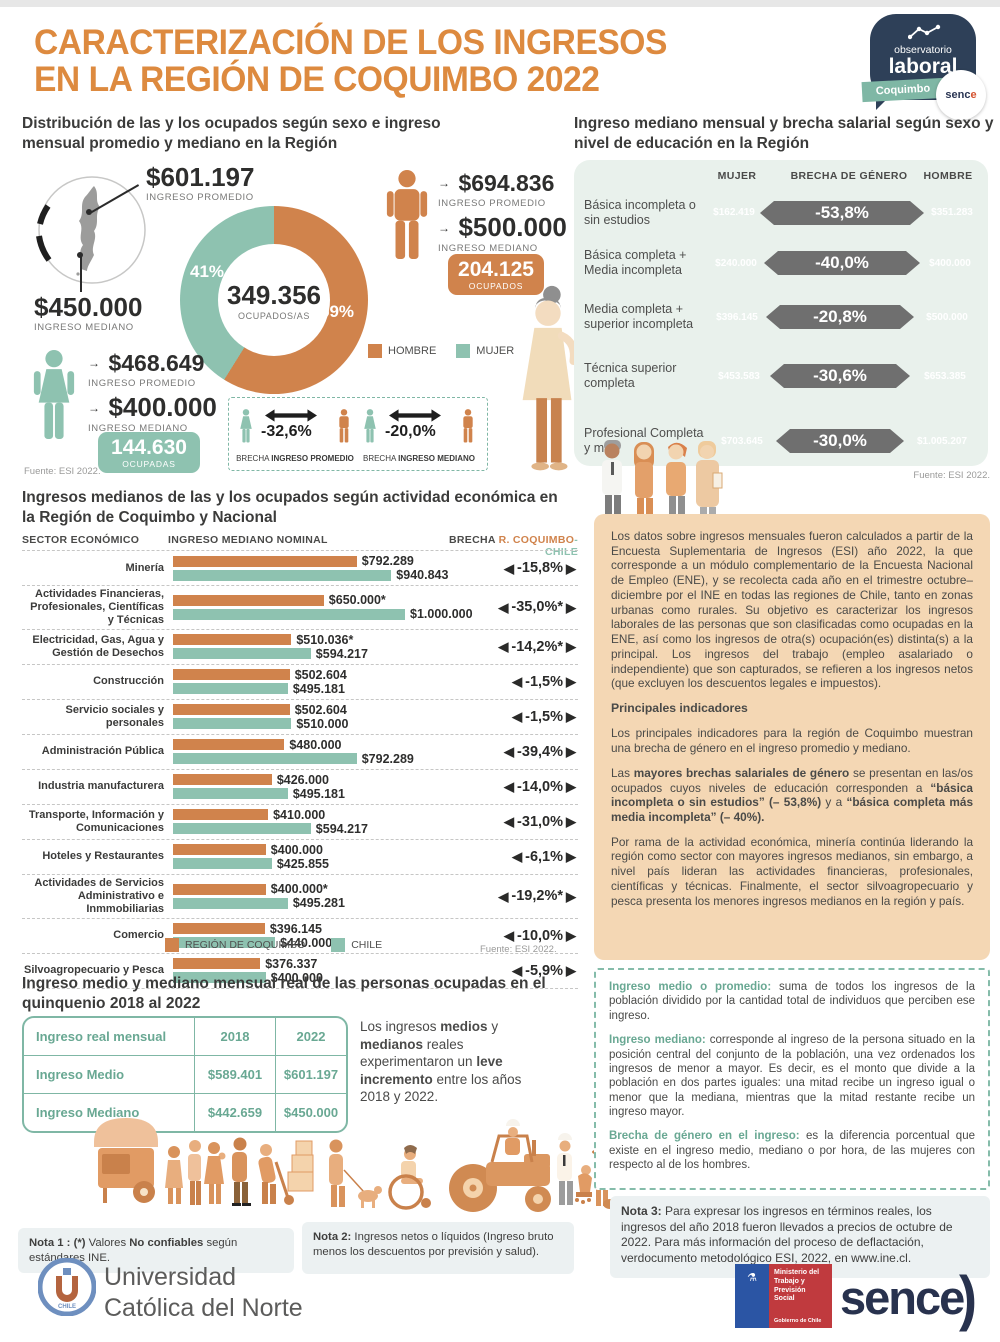 The width and height of the screenshot is (1000, 1342). What do you see at coordinates (337, 311) in the screenshot?
I see `pct-hombre: 59%` at bounding box center [337, 311].